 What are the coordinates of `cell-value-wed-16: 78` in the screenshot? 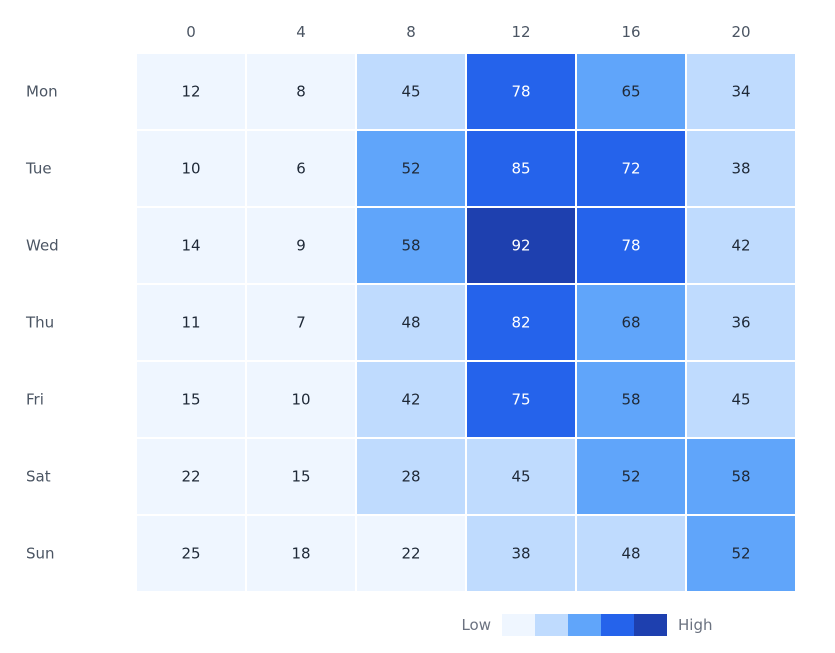 It's located at (630, 246).